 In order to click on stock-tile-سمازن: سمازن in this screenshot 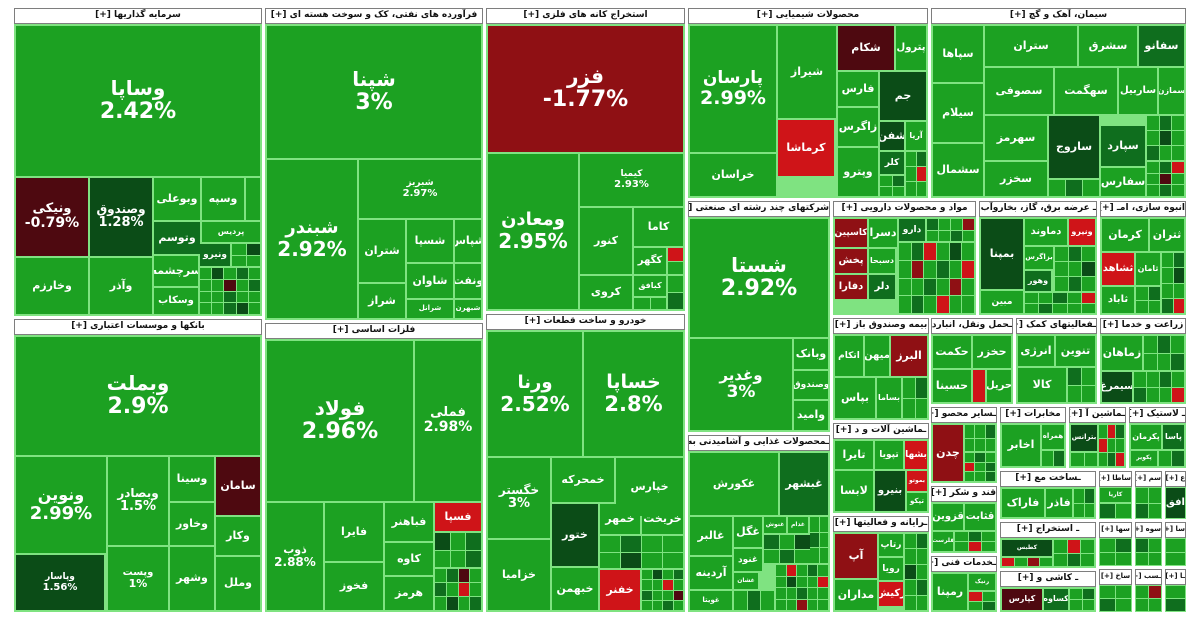, I will do `click(1171, 91)`.